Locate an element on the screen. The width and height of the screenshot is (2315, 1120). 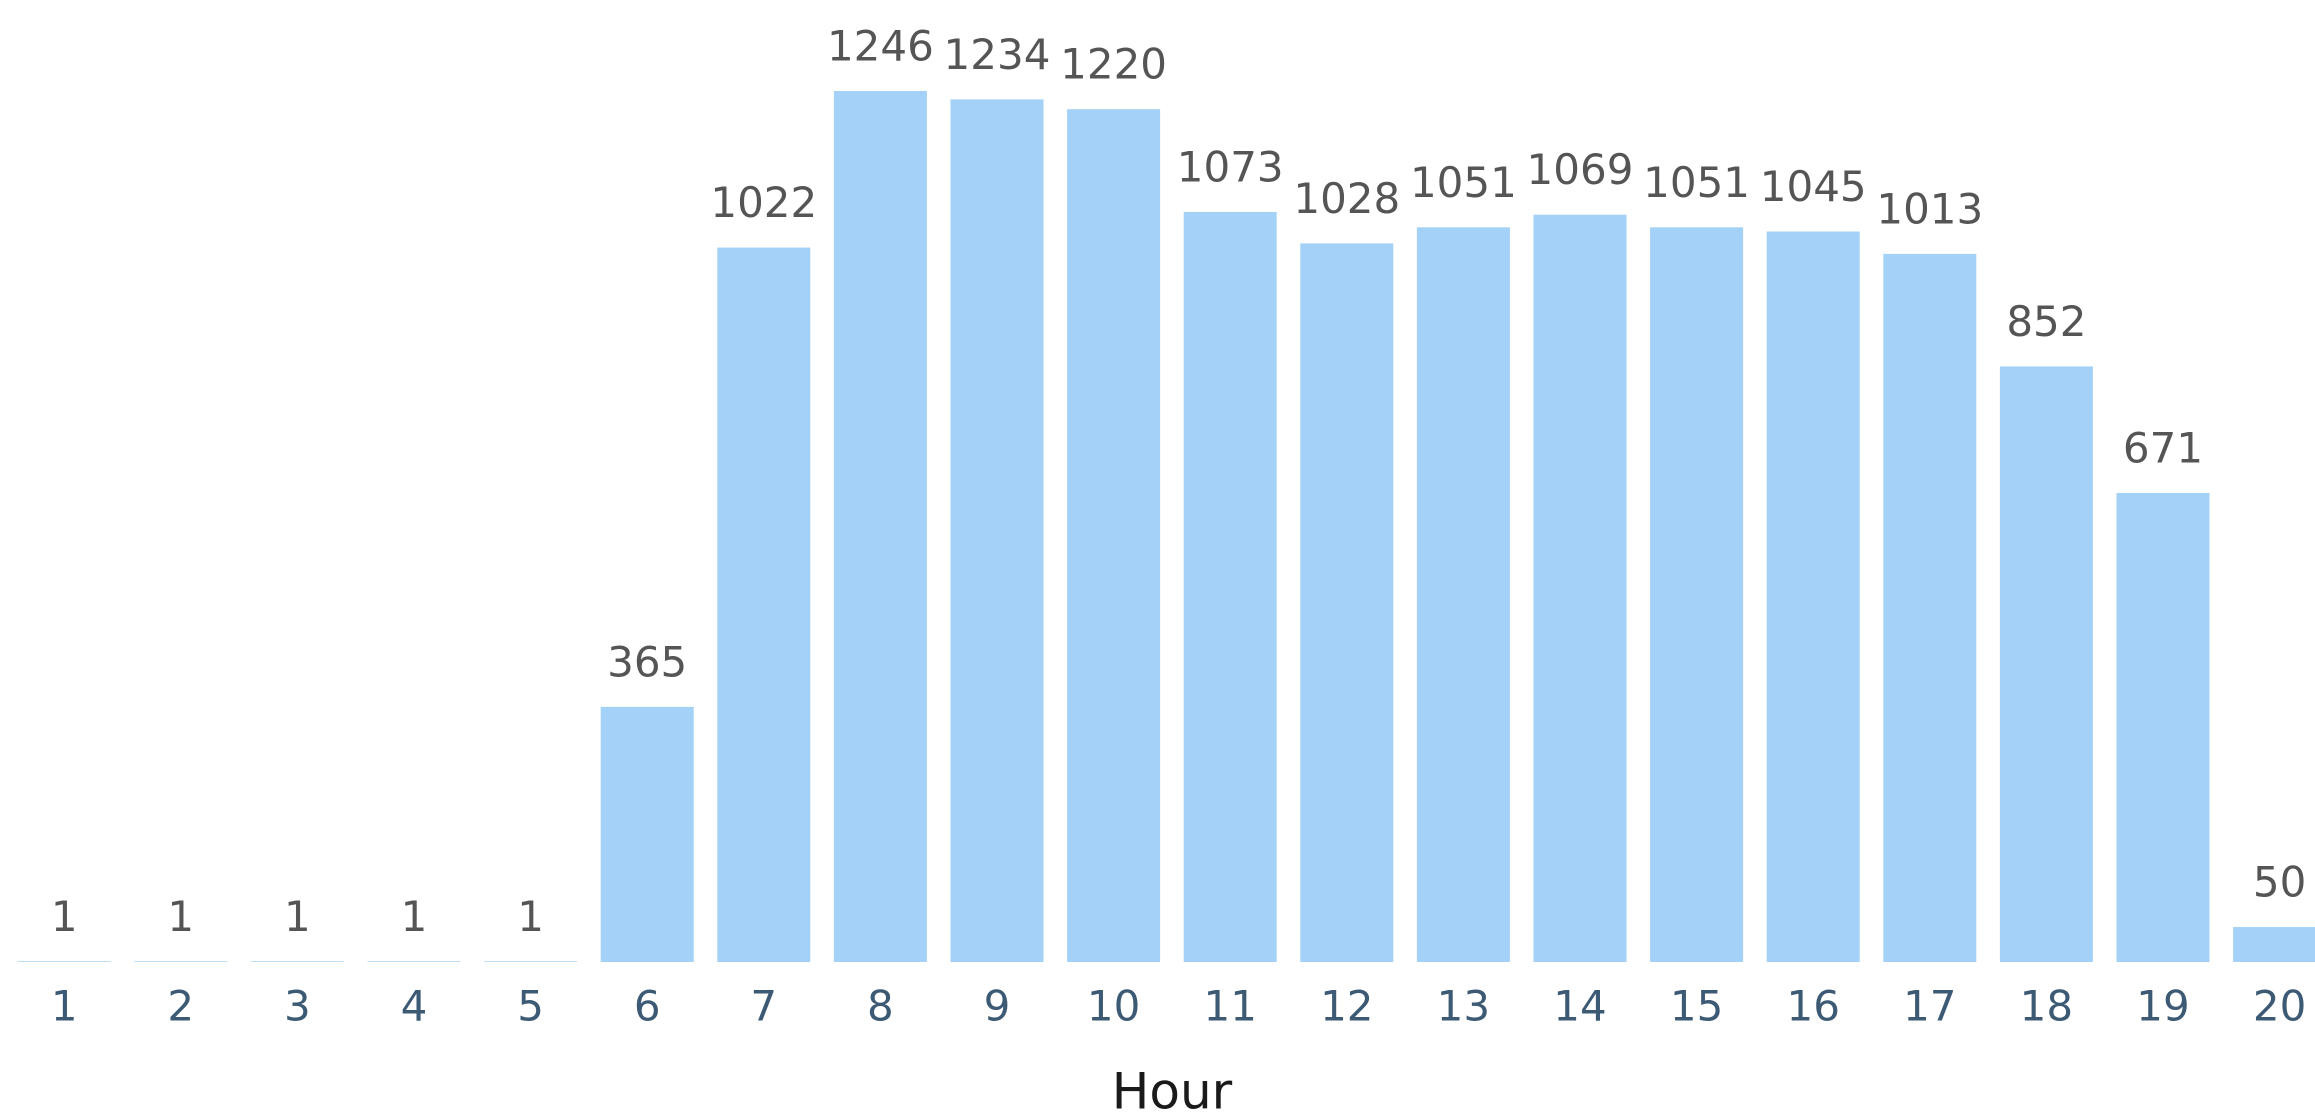
x-tick-label: 11 is located at coordinates (1229, 1006).